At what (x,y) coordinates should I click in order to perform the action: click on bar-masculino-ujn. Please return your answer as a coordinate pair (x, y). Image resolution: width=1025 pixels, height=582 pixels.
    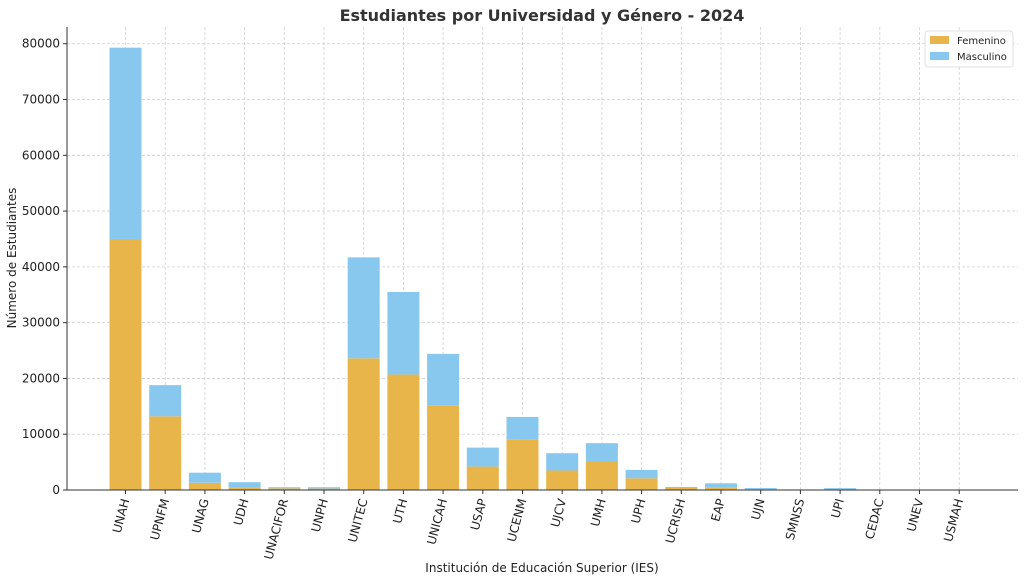
    Looking at the image, I should click on (760, 489).